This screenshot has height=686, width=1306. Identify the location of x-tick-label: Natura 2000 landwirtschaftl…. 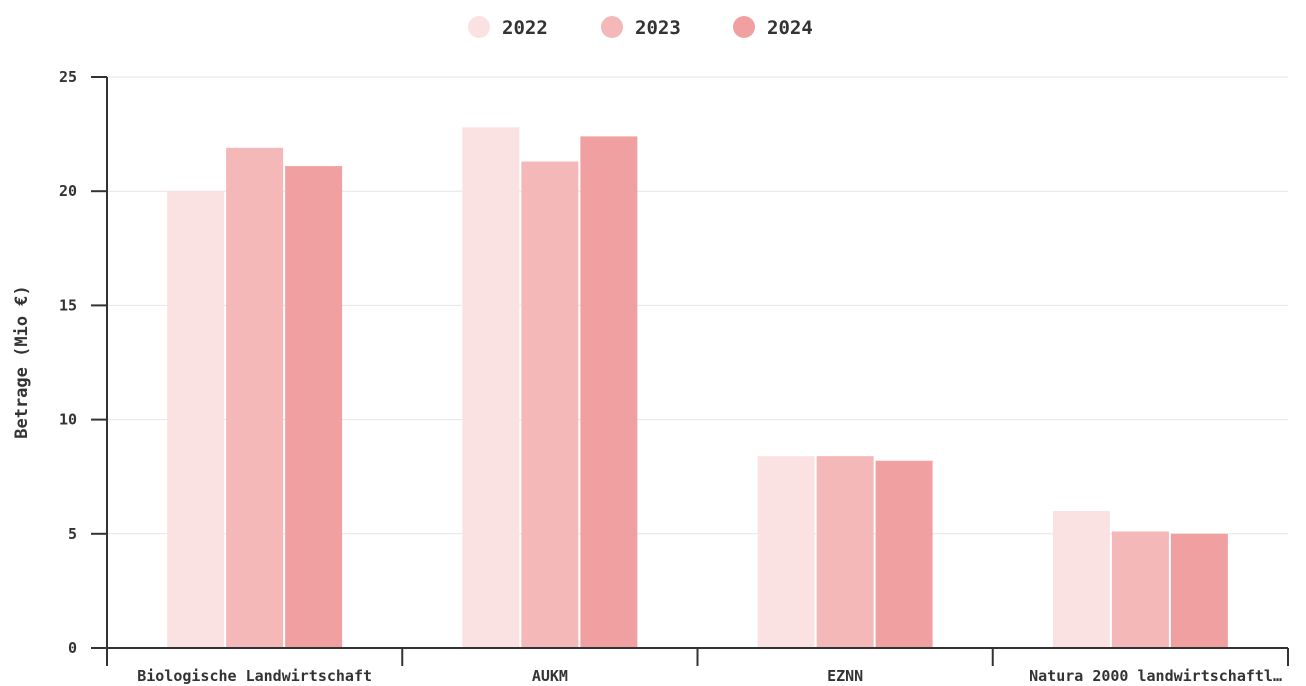
(1155, 676).